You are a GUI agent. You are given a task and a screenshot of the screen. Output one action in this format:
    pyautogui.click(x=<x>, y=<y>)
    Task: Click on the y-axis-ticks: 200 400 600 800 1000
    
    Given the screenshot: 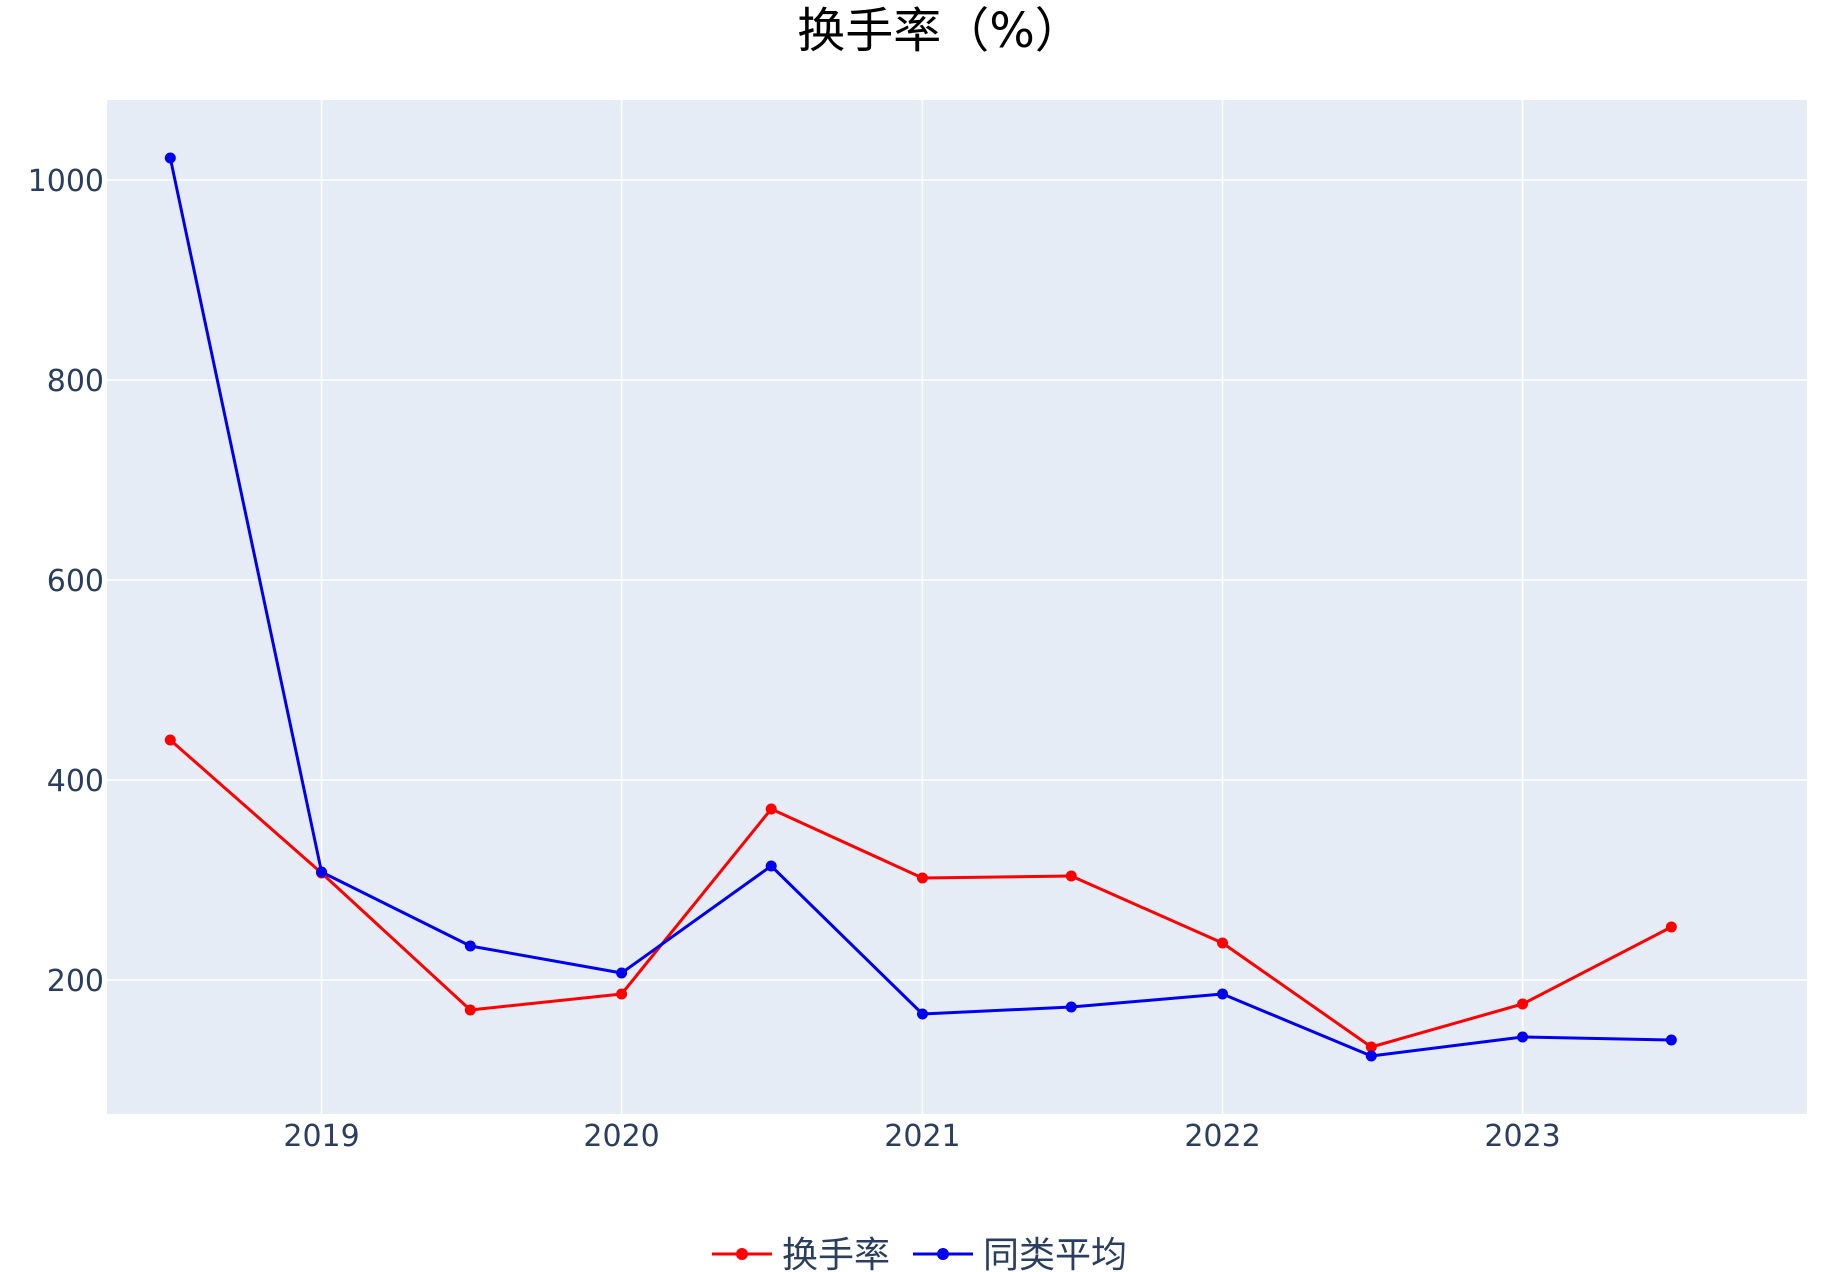 What is the action you would take?
    pyautogui.click(x=66, y=581)
    